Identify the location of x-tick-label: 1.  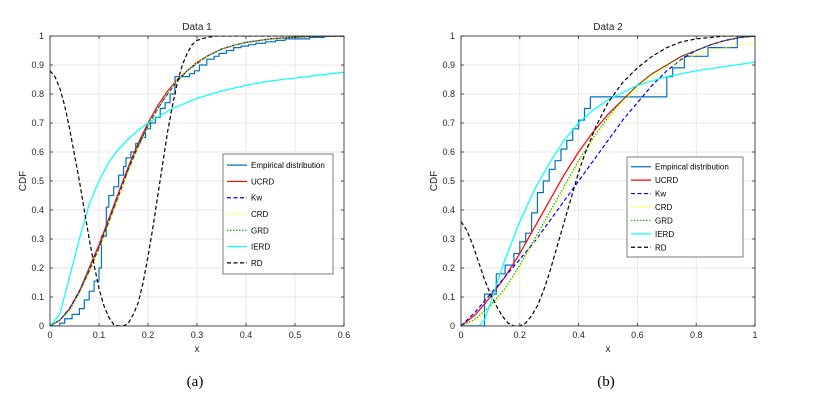
(754, 335).